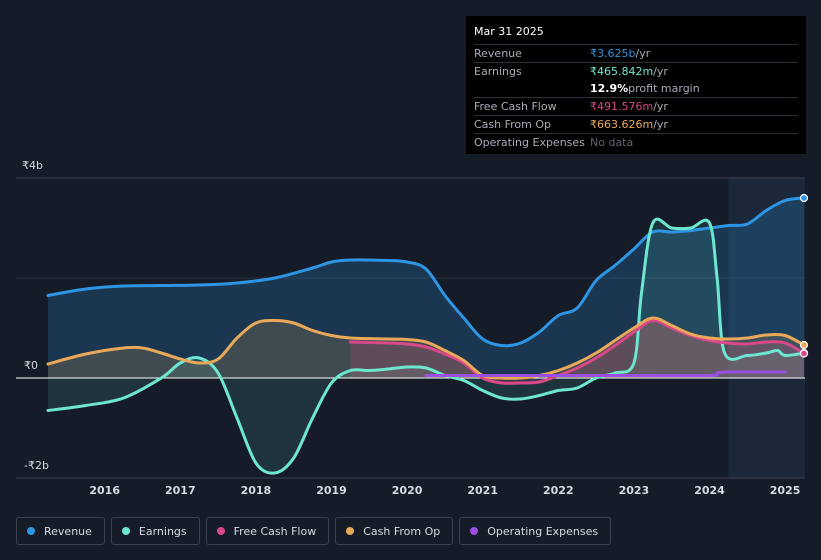  Describe the element at coordinates (612, 142) in the screenshot. I see `tooltip-value: No data` at that location.